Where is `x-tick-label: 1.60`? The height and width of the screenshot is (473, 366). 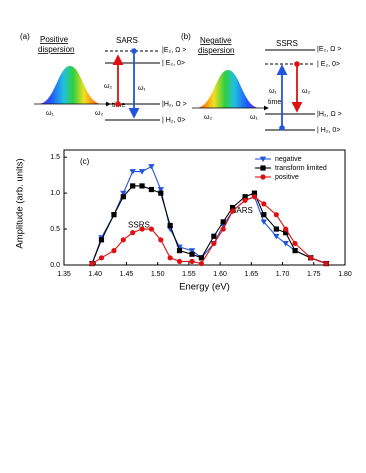
x-tick-label: 1.60 is located at coordinates (220, 274).